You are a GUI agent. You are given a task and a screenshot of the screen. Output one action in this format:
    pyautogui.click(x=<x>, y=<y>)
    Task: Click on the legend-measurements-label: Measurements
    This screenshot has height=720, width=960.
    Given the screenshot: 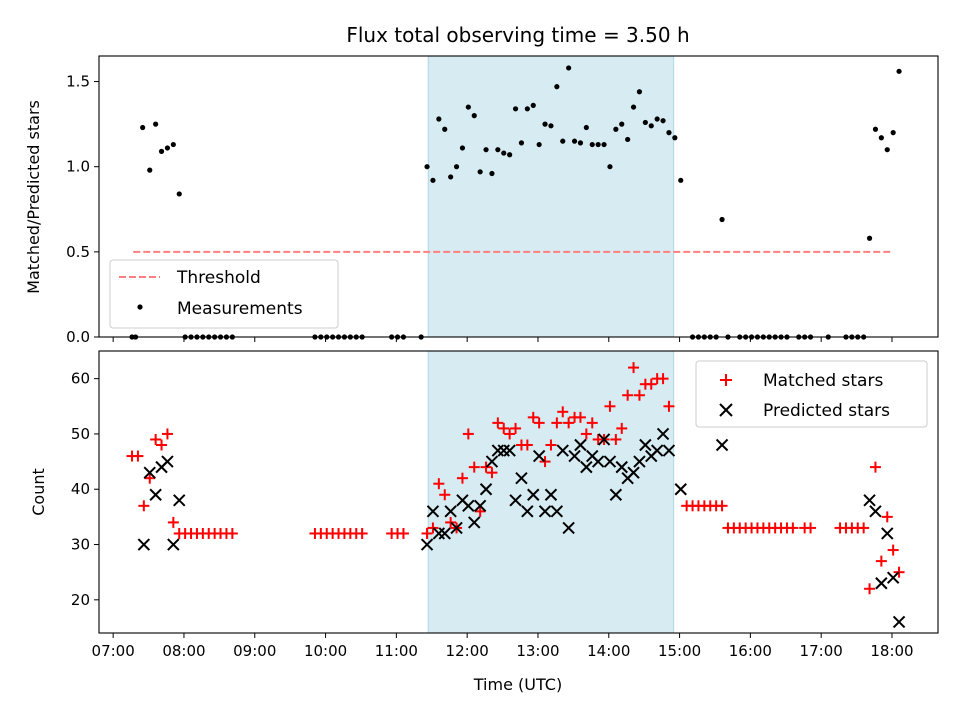 What is the action you would take?
    pyautogui.click(x=240, y=309)
    